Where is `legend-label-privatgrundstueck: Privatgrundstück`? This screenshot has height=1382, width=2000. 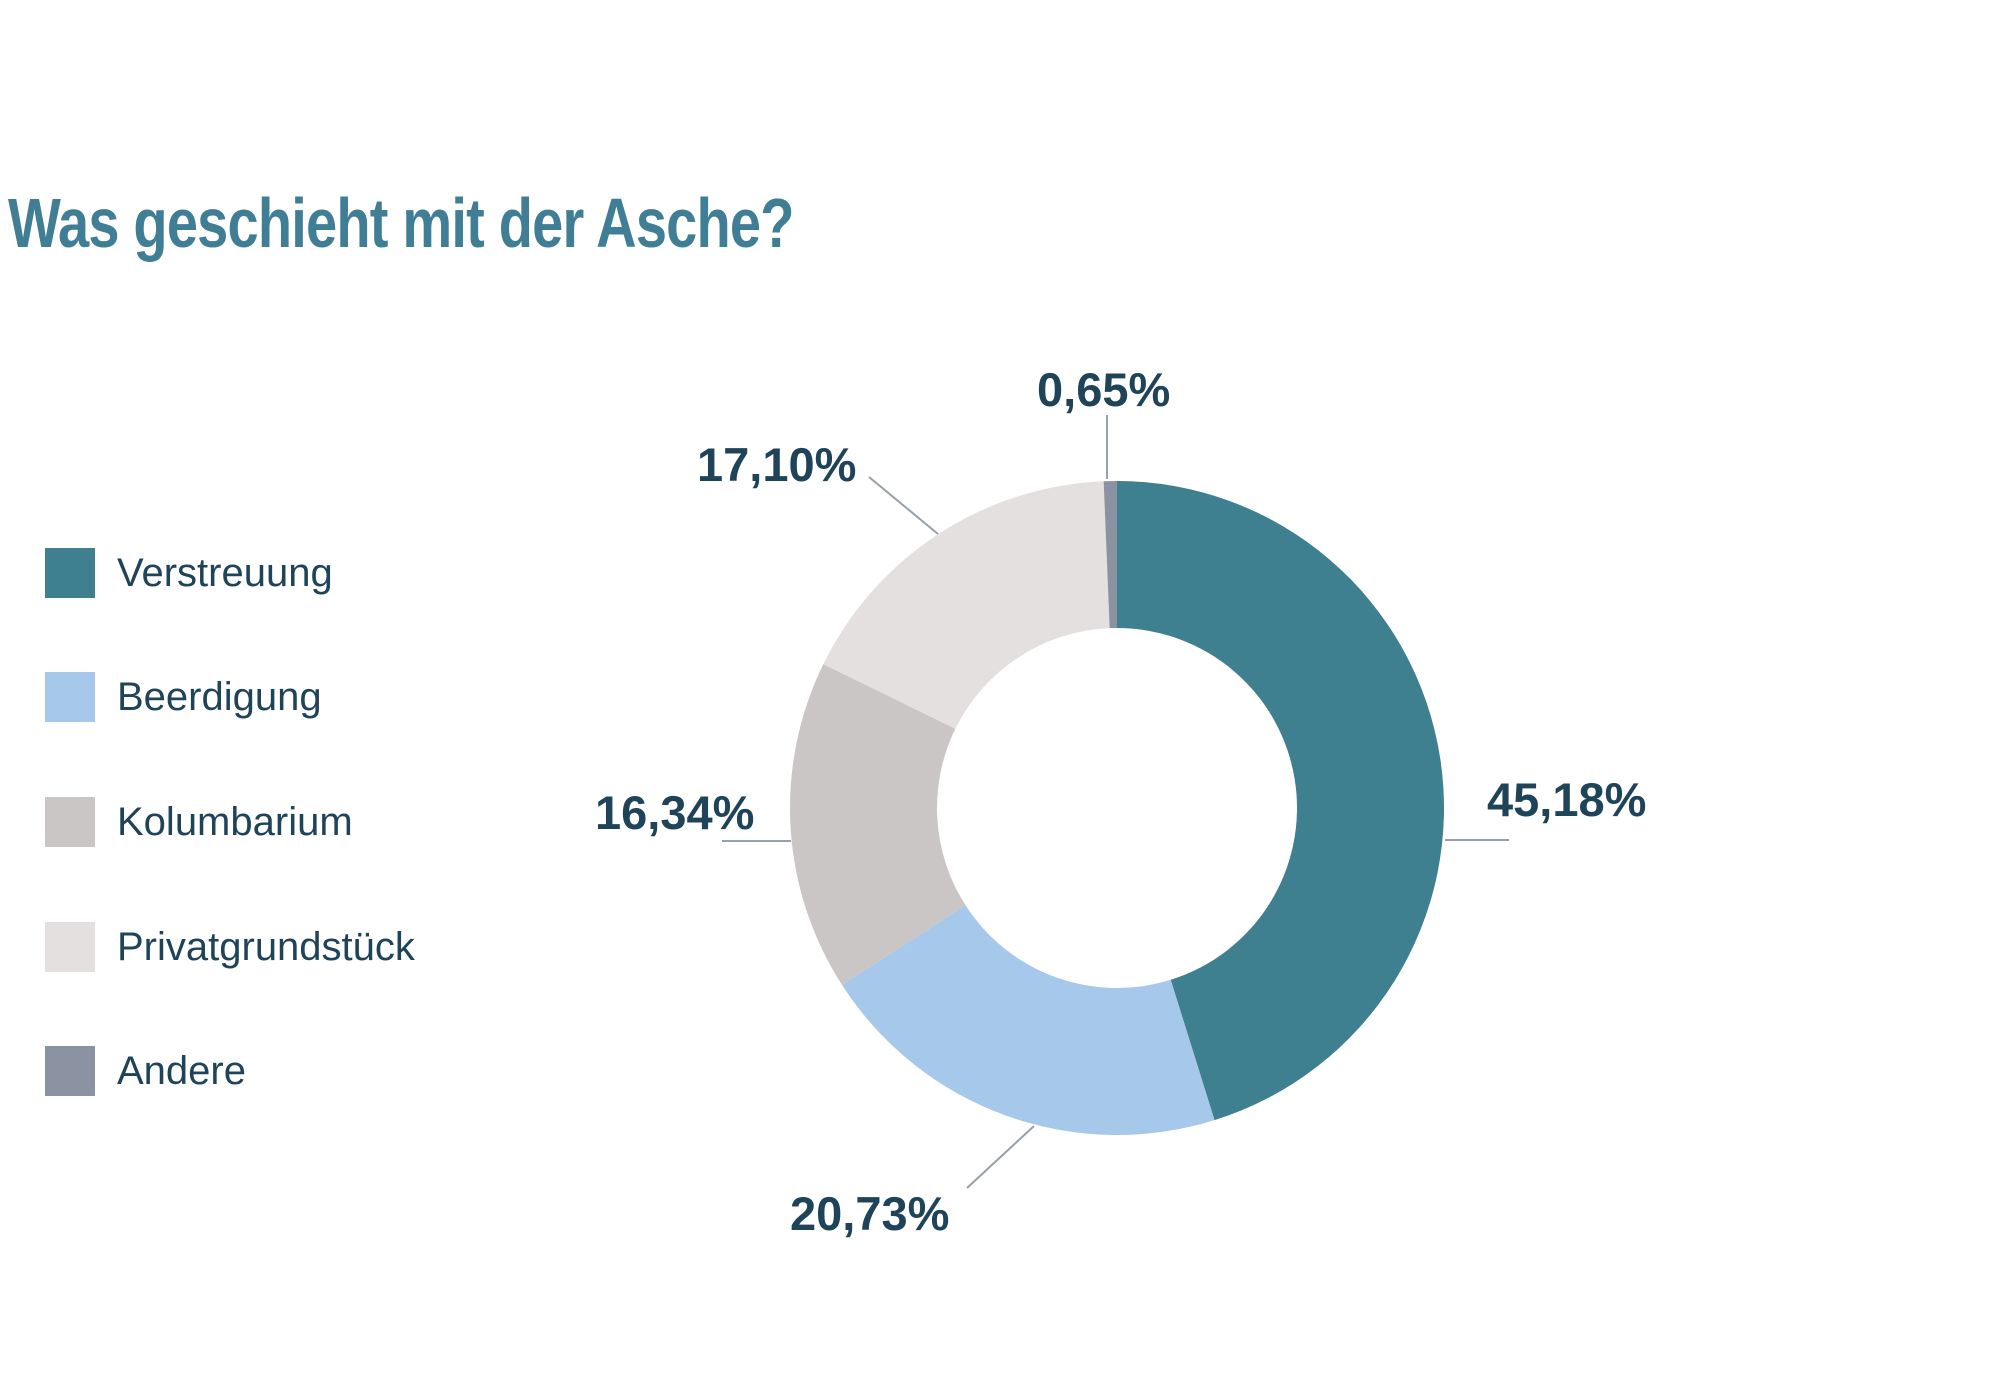
legend-label-privatgrundstueck: Privatgrundstück is located at coordinates (266, 946).